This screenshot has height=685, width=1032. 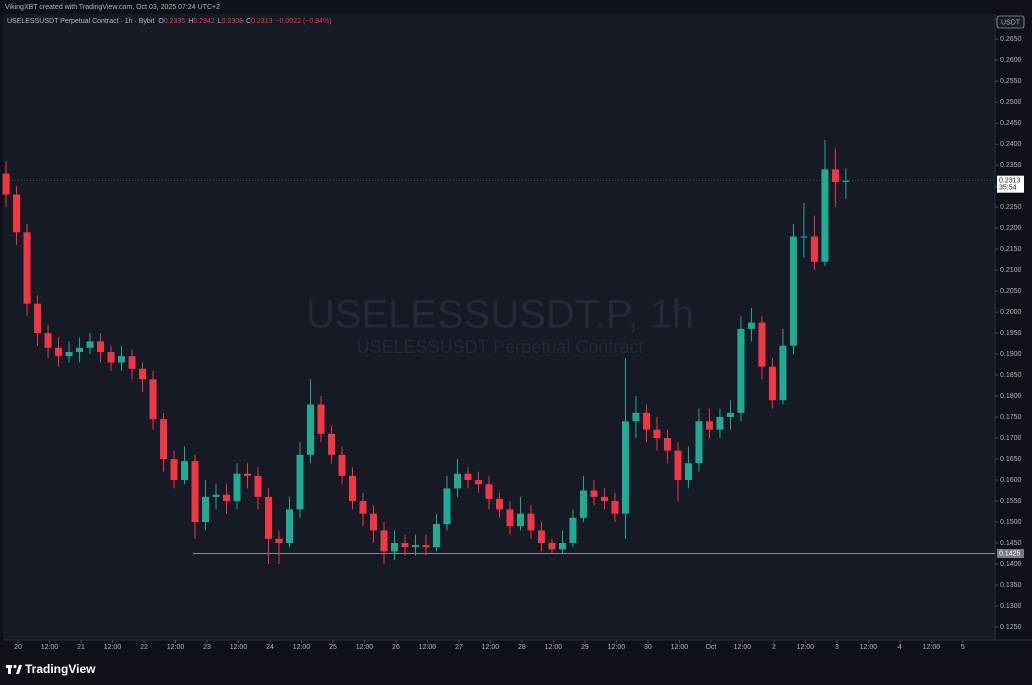 What do you see at coordinates (1011, 312) in the screenshot?
I see `y-tick-label: 0.2000` at bounding box center [1011, 312].